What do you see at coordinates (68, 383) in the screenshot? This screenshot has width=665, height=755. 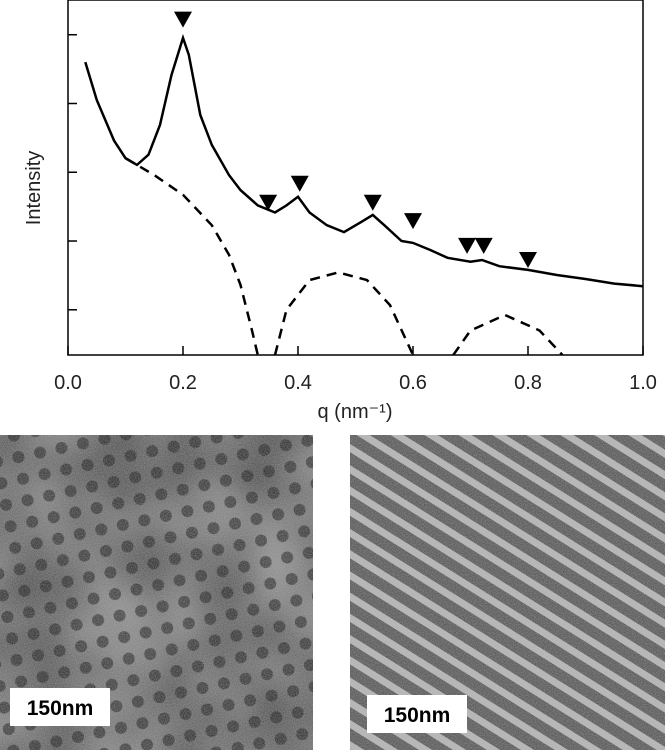 I see `x-tick-label: 0.0` at bounding box center [68, 383].